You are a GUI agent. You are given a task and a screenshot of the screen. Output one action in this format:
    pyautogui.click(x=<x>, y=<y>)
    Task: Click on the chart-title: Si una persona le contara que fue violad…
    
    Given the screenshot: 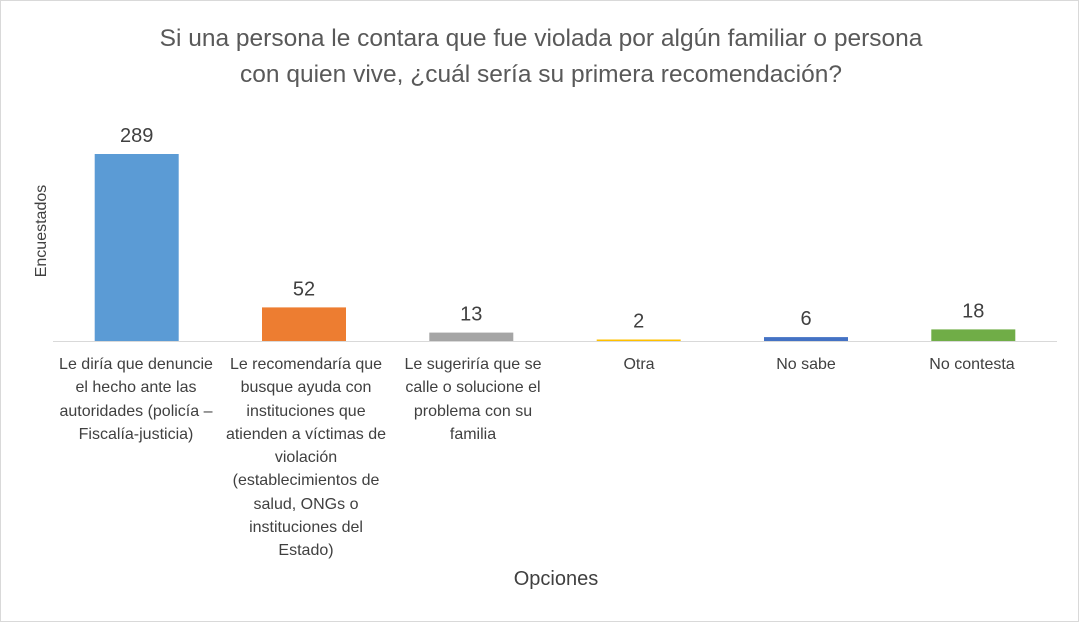 What is the action you would take?
    pyautogui.click(x=541, y=57)
    